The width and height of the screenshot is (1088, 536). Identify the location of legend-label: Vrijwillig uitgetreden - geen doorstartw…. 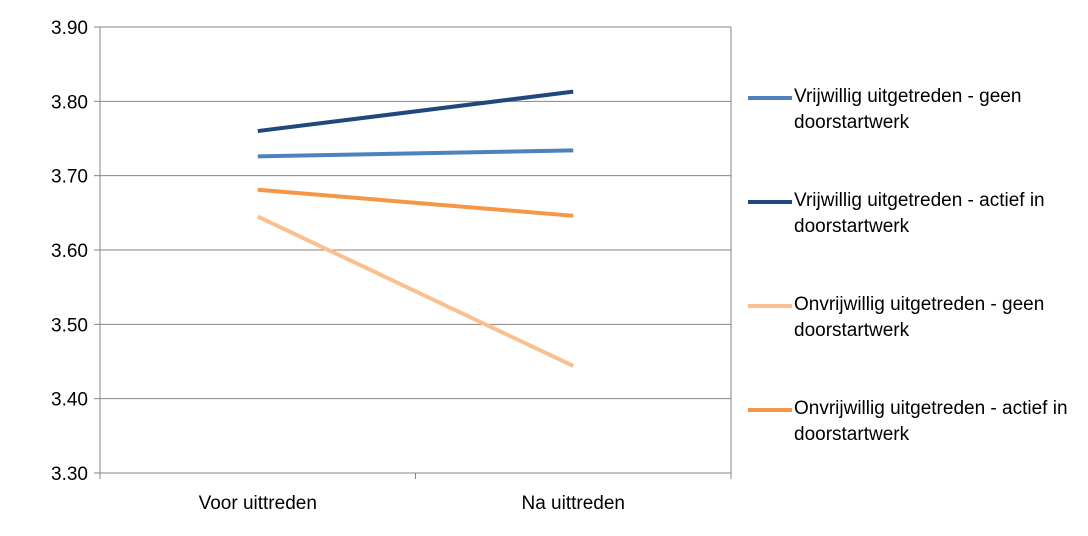
(908, 109).